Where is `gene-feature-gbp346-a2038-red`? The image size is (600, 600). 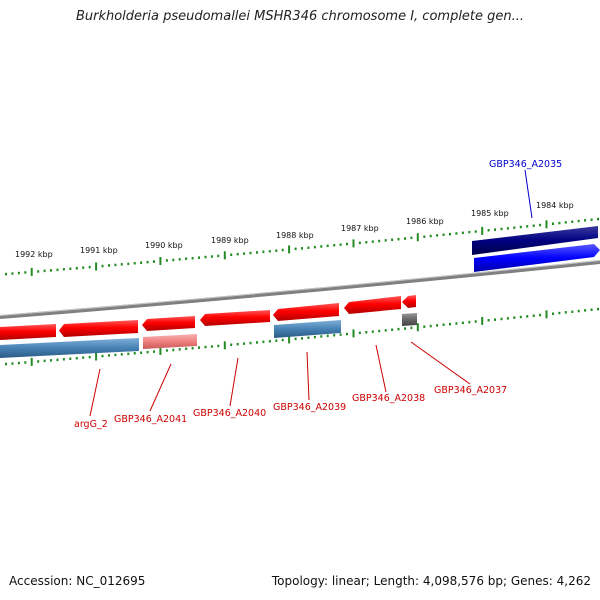
gene-feature-gbp346-a2038-red is located at coordinates (306, 312).